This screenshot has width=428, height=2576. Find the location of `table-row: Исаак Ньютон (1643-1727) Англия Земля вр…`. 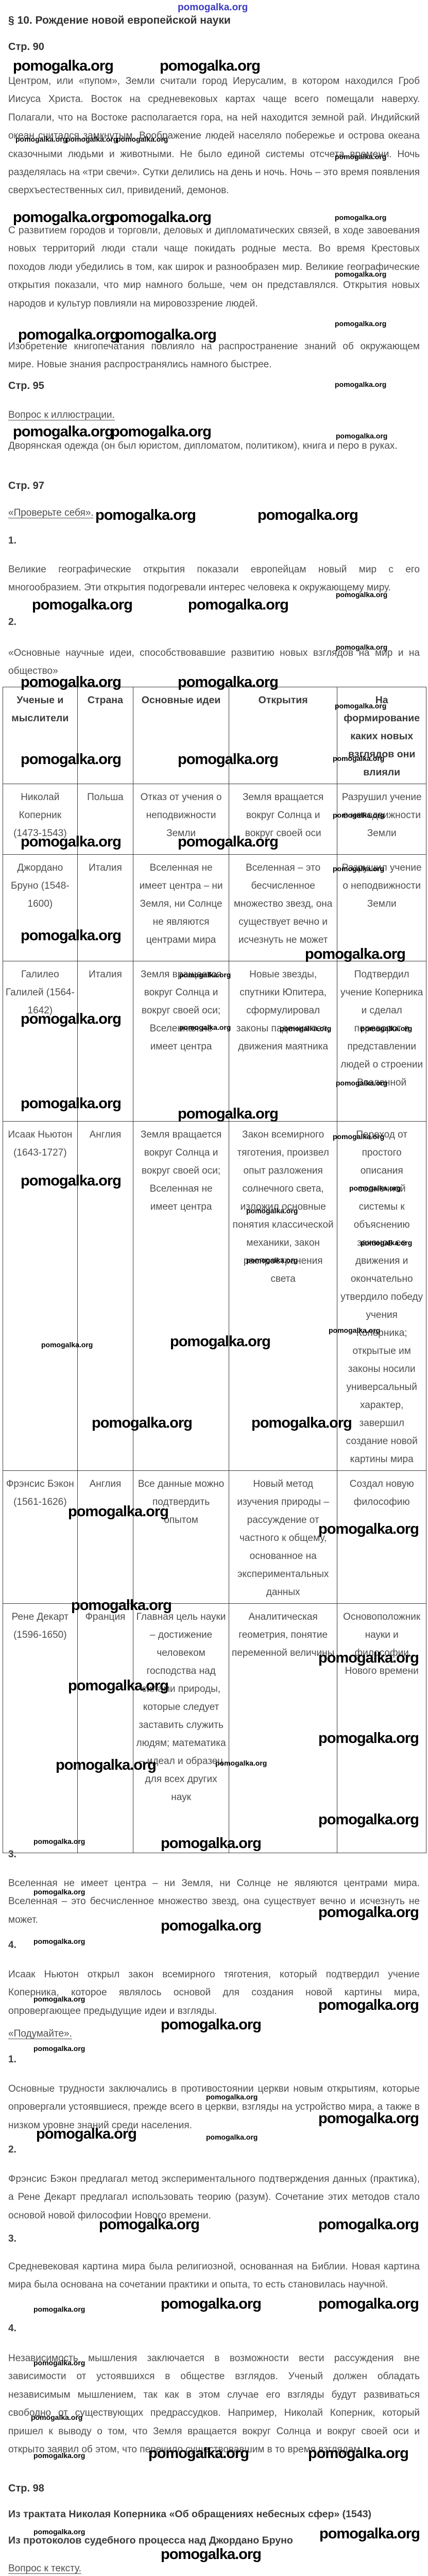

table-row: Исаак Ньютон (1643-1727) Англия Земля вр… is located at coordinates (215, 1296).